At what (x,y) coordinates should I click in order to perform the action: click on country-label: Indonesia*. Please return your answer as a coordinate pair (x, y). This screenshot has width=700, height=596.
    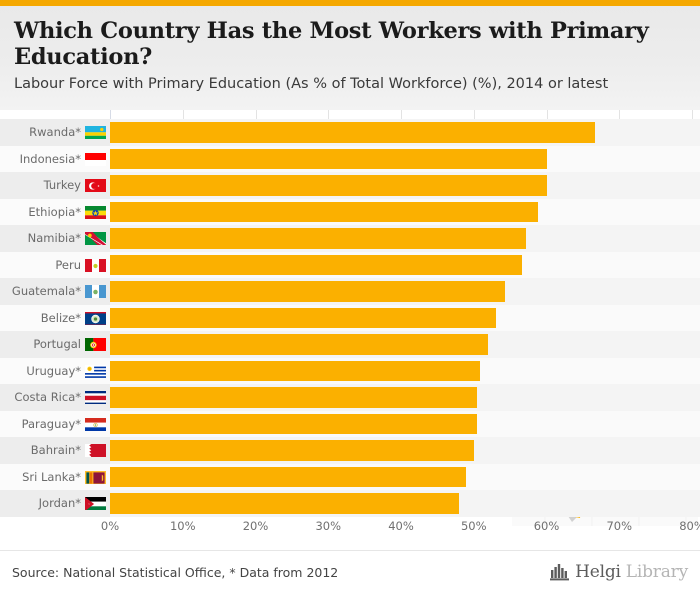
    Looking at the image, I should click on (50, 158).